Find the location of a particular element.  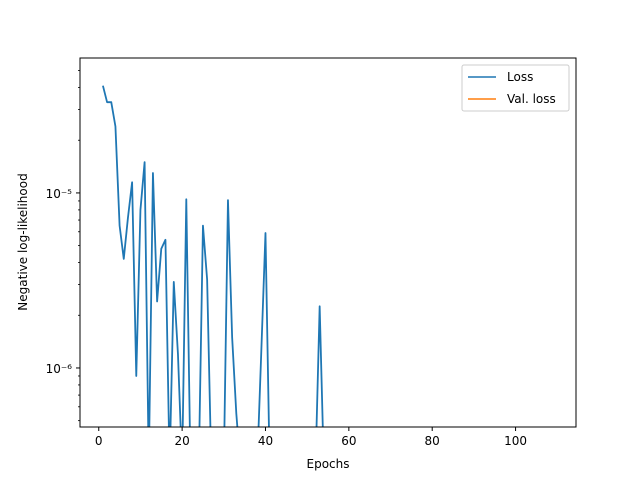

y-axis: 10⁻⁶ 10⁻⁵ is located at coordinates (63, 246).